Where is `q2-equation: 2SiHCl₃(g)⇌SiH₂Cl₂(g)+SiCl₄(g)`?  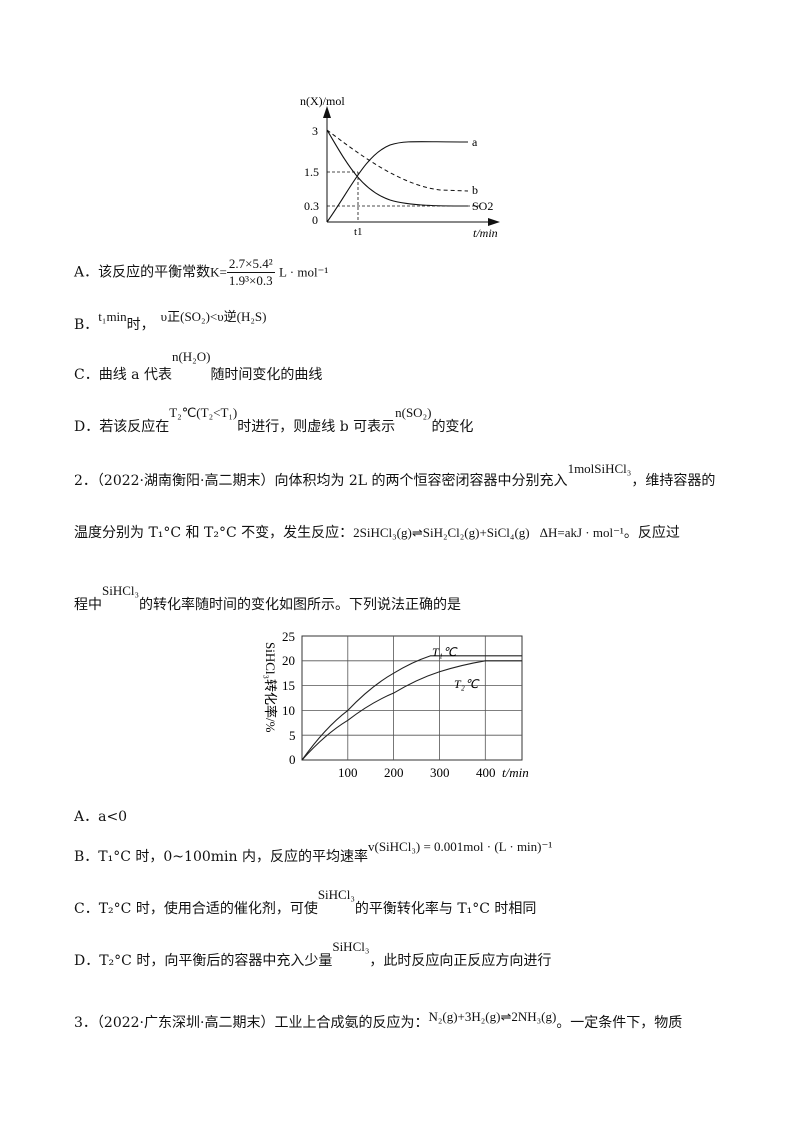
q2-equation: 2SiHCl₃(g)⇌SiH₂Cl₂(g)+SiCl₄(g) is located at coordinates (441, 532).